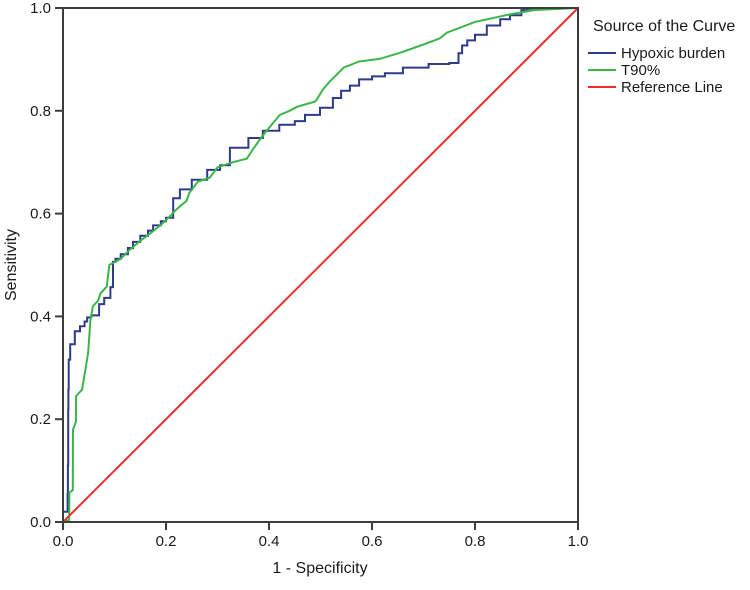 This screenshot has height=590, width=750. Describe the element at coordinates (672, 87) in the screenshot. I see `legend-label-reference-line: Reference Line` at that location.